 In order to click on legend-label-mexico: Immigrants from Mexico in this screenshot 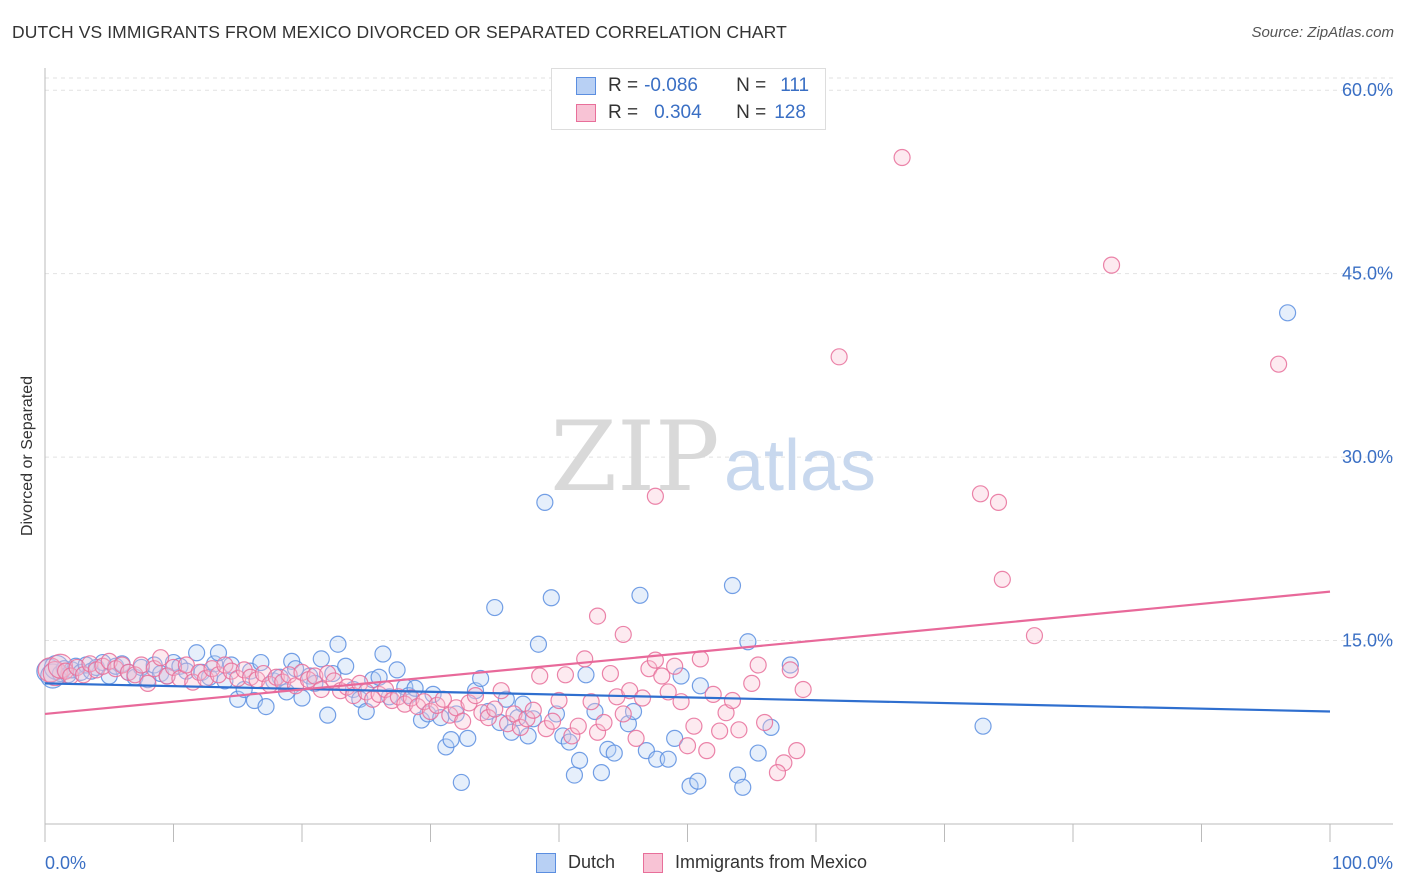, I will do `click(771, 862)`.